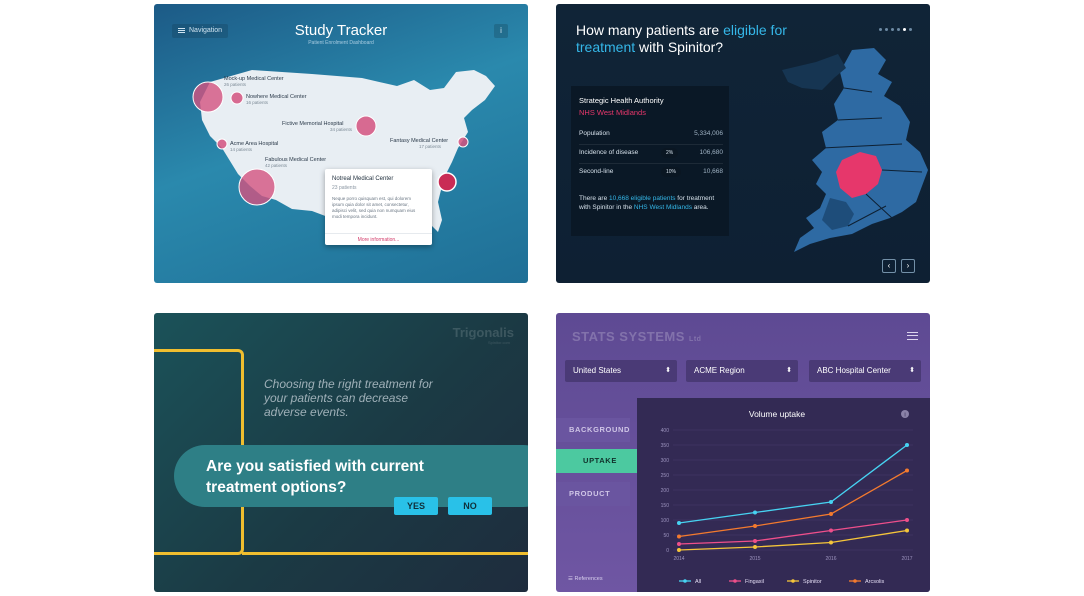 The height and width of the screenshot is (596, 1084). Describe the element at coordinates (208, 97) in the screenshot. I see `marker-mockup` at that location.